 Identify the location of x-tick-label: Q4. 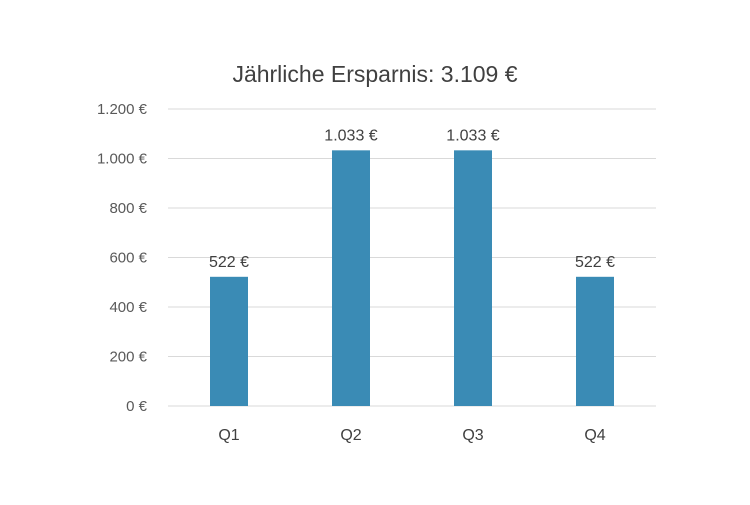
(594, 435).